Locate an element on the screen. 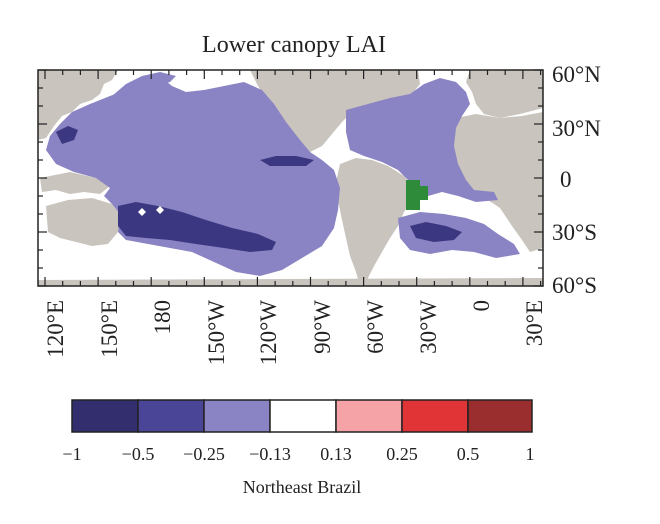 This screenshot has width=660, height=524. lon-label: 30°E is located at coordinates (534, 323).